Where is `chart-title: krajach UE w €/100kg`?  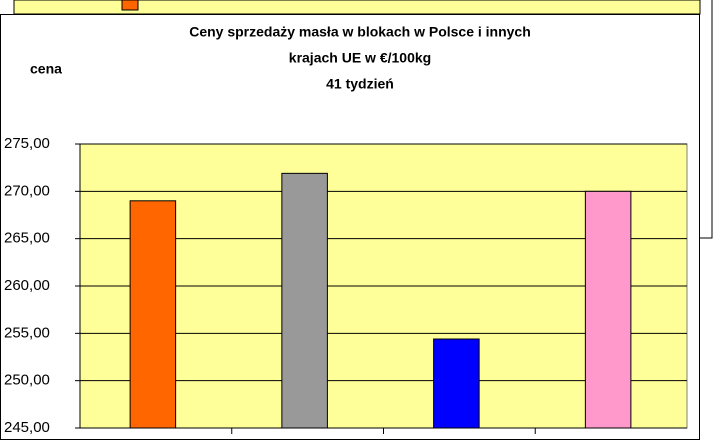
chart-title: krajach UE w €/100kg is located at coordinates (360, 58).